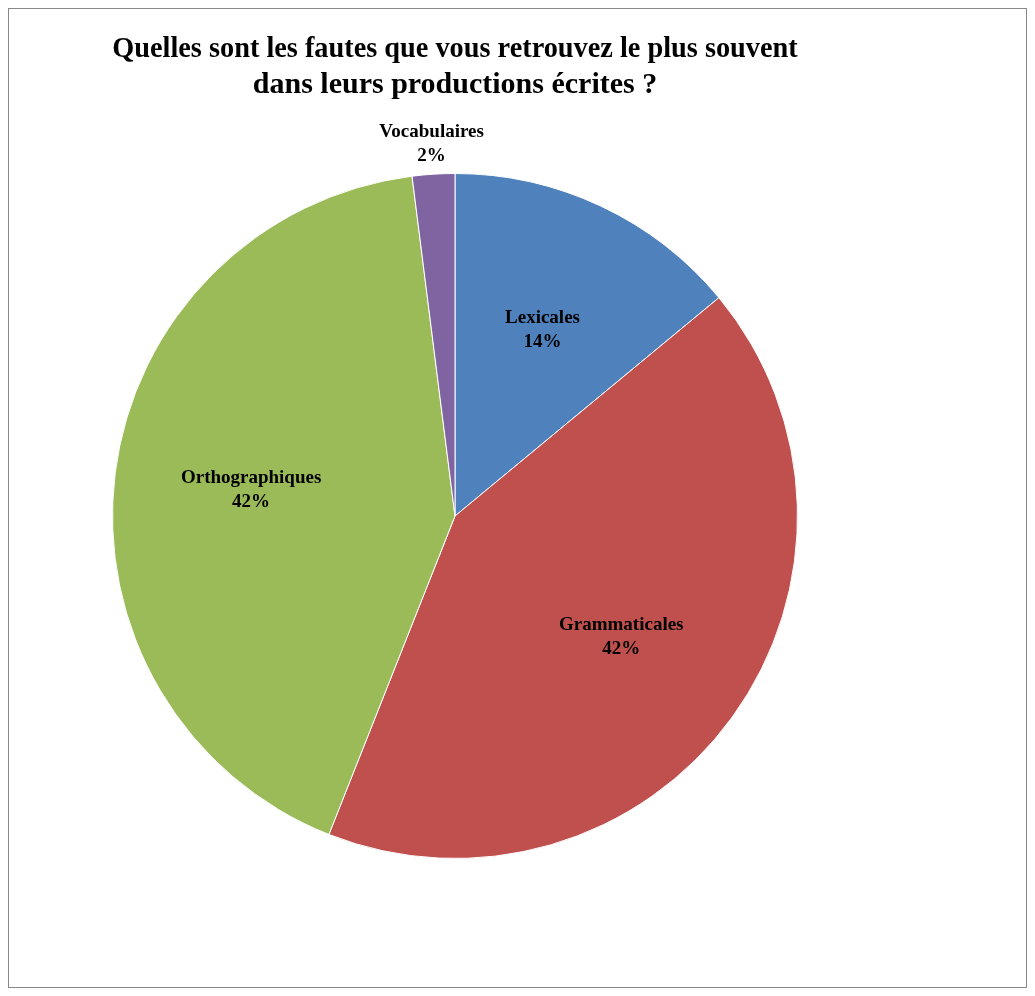 Image resolution: width=1035 pixels, height=996 pixels. Describe the element at coordinates (431, 131) in the screenshot. I see `slice-label: Vocabulaires` at that location.